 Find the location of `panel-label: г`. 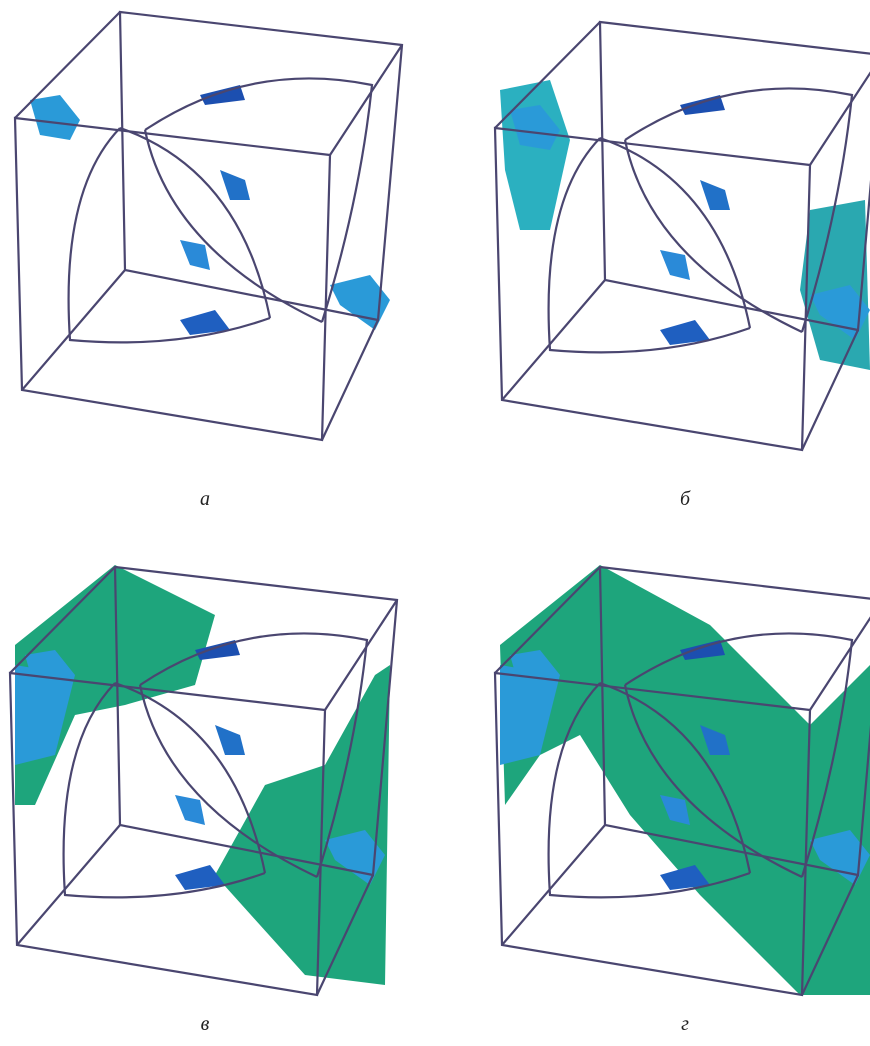

panel-label: г is located at coordinates (685, 1024).